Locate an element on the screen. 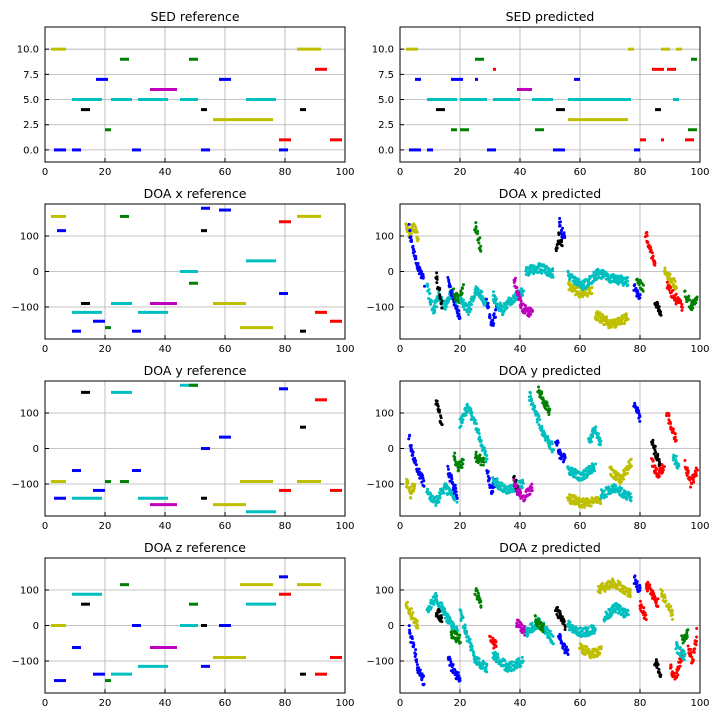 The image size is (720, 720). x-tick-label: 100 is located at coordinates (699, 703).